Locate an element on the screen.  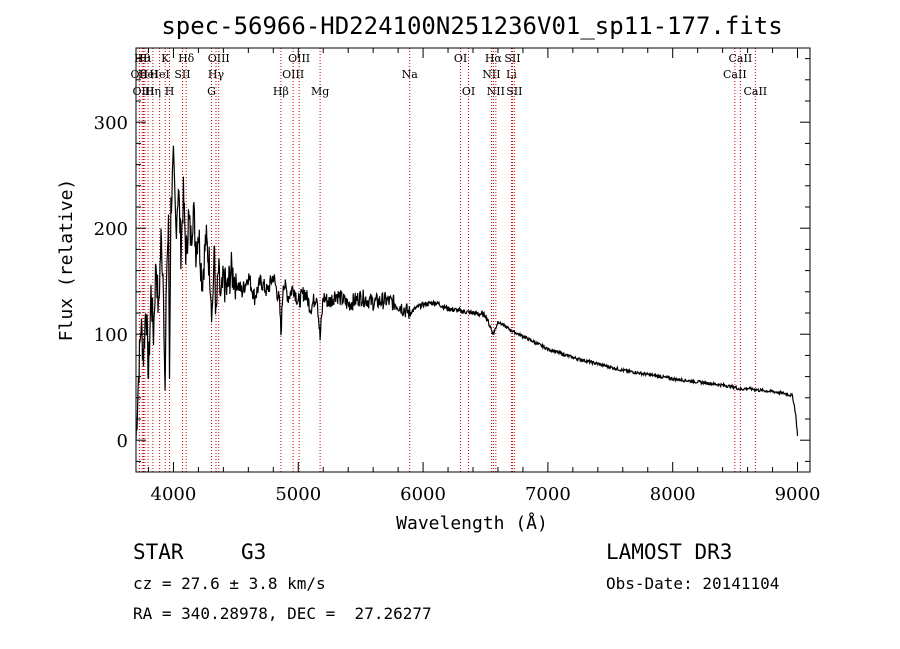
y-tick-label-2: 200 is located at coordinates (111, 229).